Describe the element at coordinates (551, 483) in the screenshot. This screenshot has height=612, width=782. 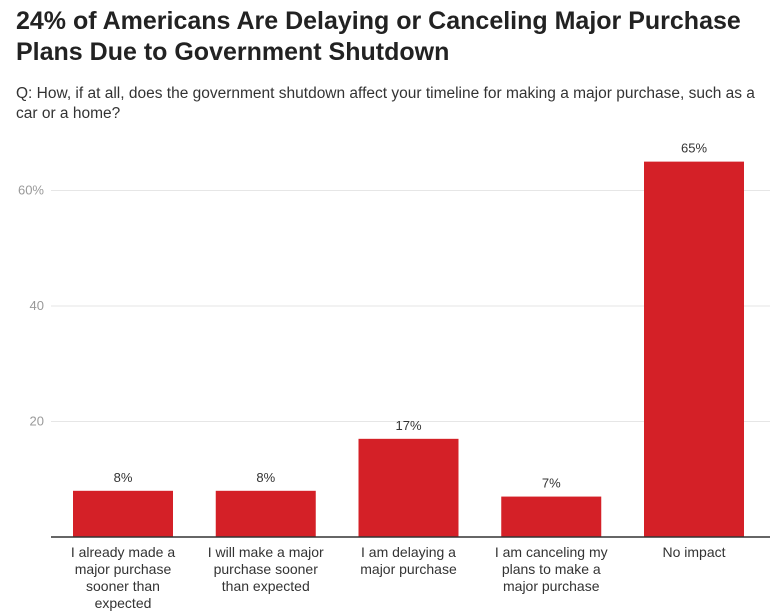
I see `data-label: 7%` at that location.